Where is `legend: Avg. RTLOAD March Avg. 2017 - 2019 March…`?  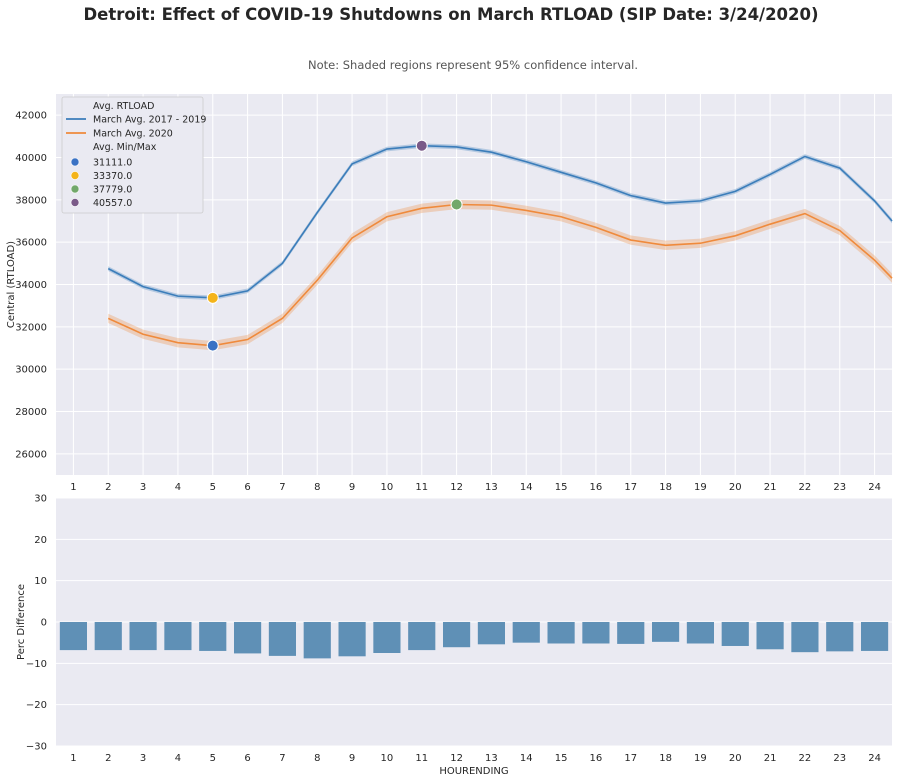
legend: Avg. RTLOAD March Avg. 2017 - 2019 March… is located at coordinates (133, 155).